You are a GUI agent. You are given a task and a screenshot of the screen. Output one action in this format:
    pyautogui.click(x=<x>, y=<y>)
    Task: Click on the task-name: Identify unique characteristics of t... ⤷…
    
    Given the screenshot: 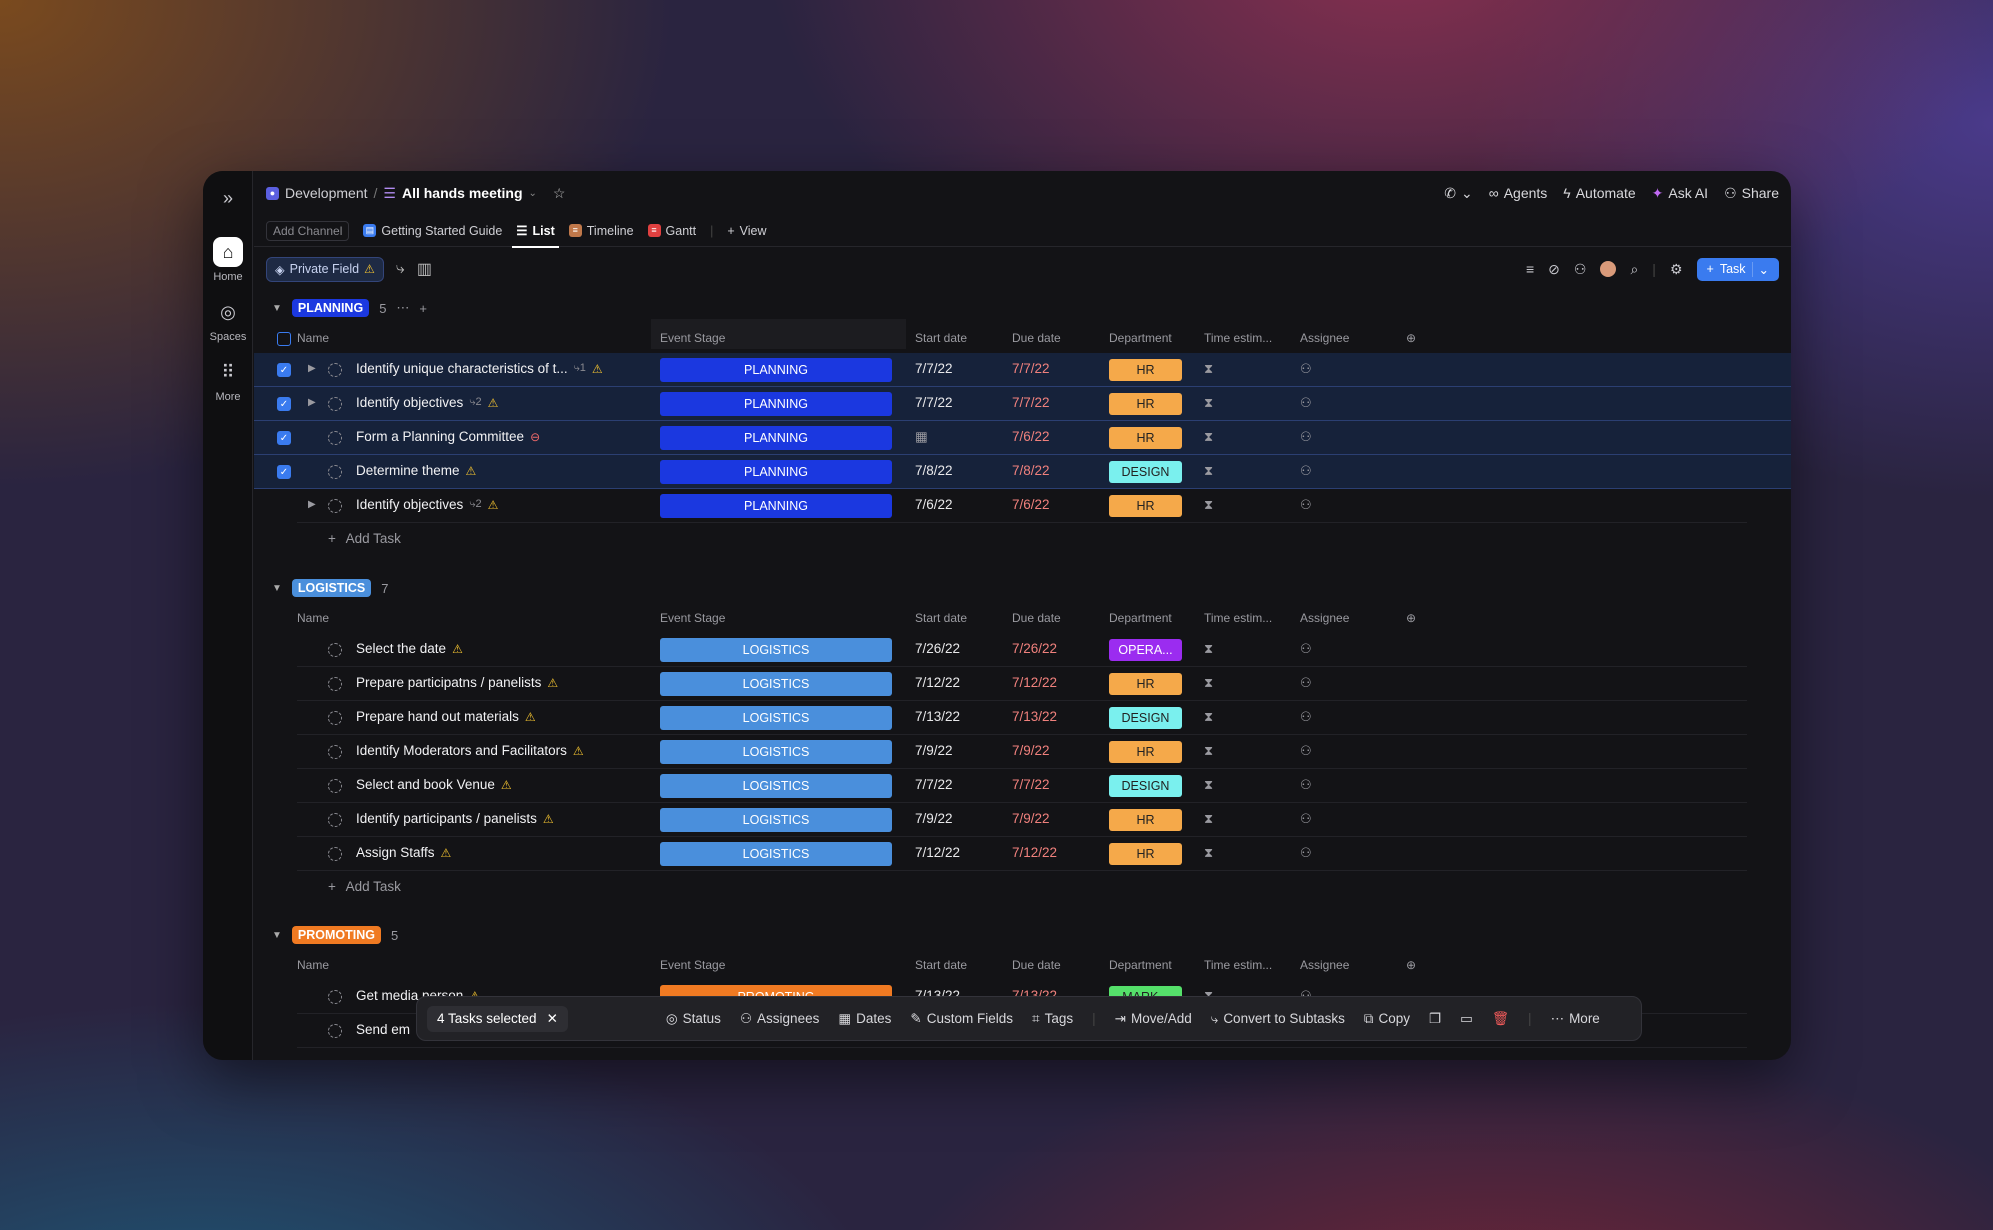 What is the action you would take?
    pyautogui.click(x=479, y=368)
    